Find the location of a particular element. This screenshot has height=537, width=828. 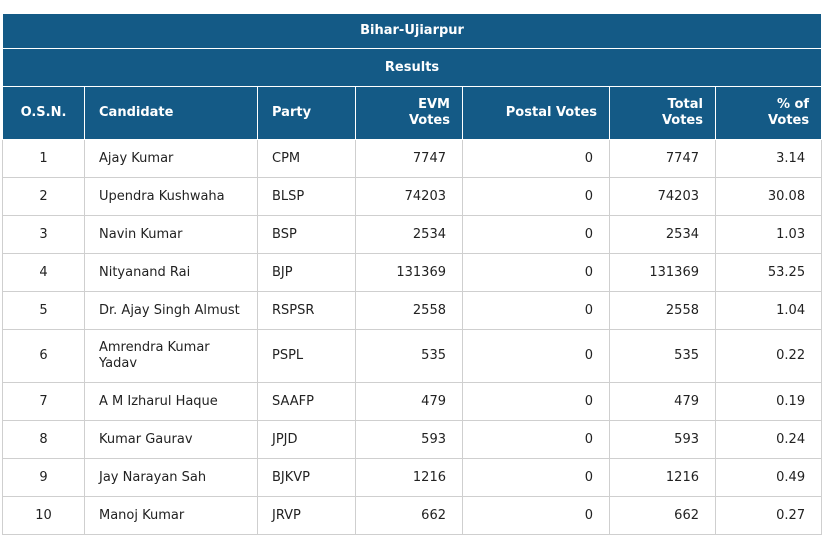

cell-total-votes: 479 is located at coordinates (662, 401).